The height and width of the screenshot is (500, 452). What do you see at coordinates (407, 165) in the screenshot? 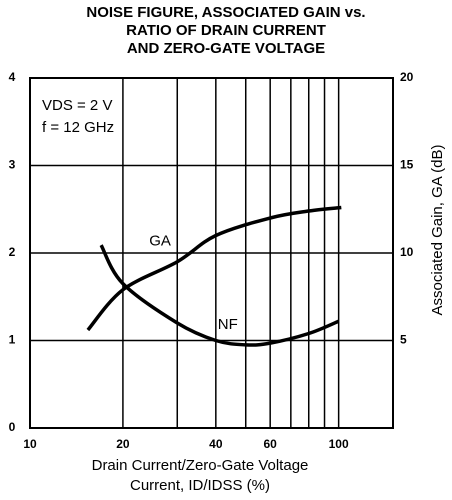
I see `y2-tick-label: 15` at bounding box center [407, 165].